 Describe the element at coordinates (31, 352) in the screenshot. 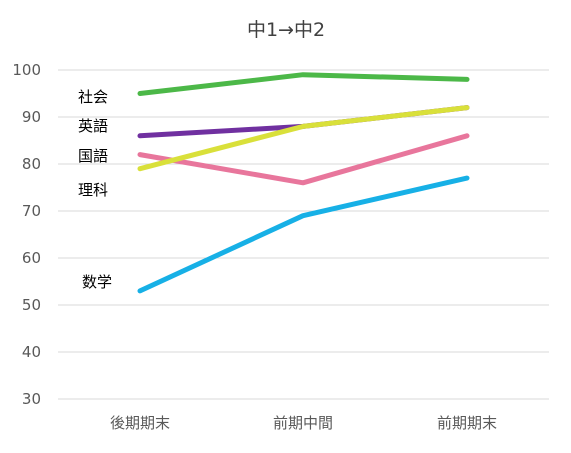

I see `y-tick-label: 40` at that location.